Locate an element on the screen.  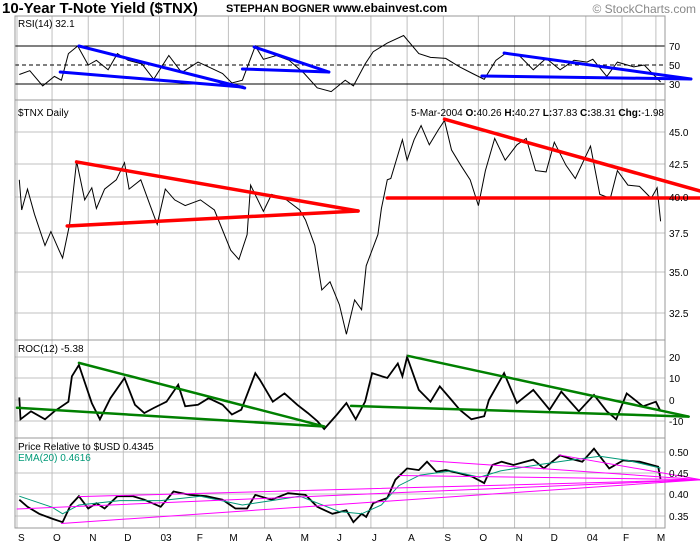
tick-label: 32.5 is located at coordinates (679, 314).